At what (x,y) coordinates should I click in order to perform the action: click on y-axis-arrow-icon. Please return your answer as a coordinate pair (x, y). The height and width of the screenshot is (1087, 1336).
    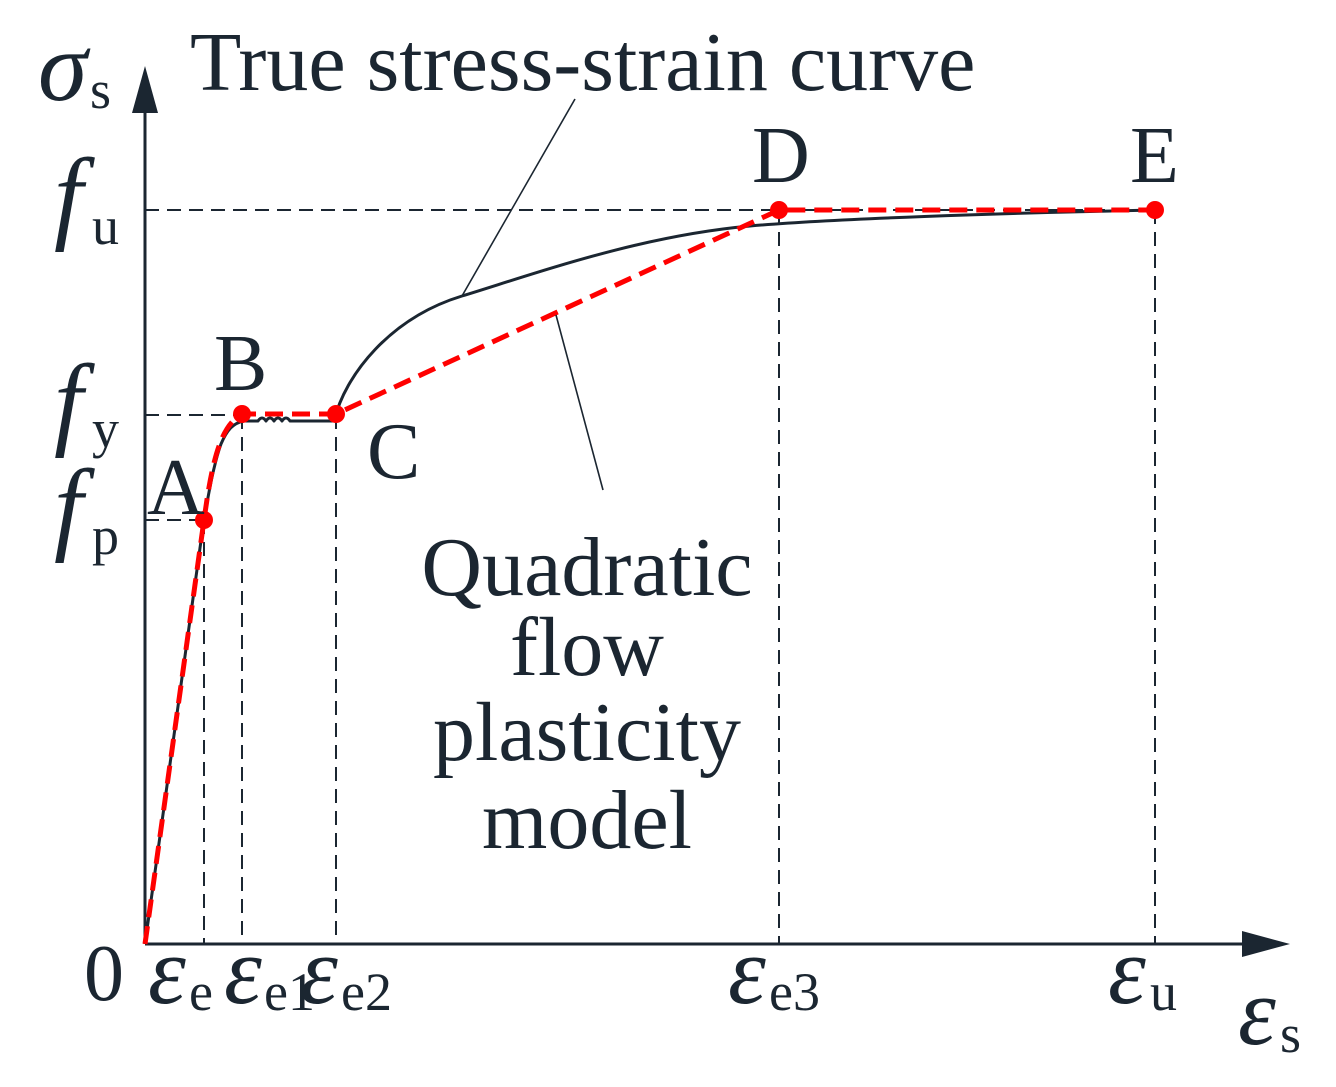
    Looking at the image, I should click on (145, 89).